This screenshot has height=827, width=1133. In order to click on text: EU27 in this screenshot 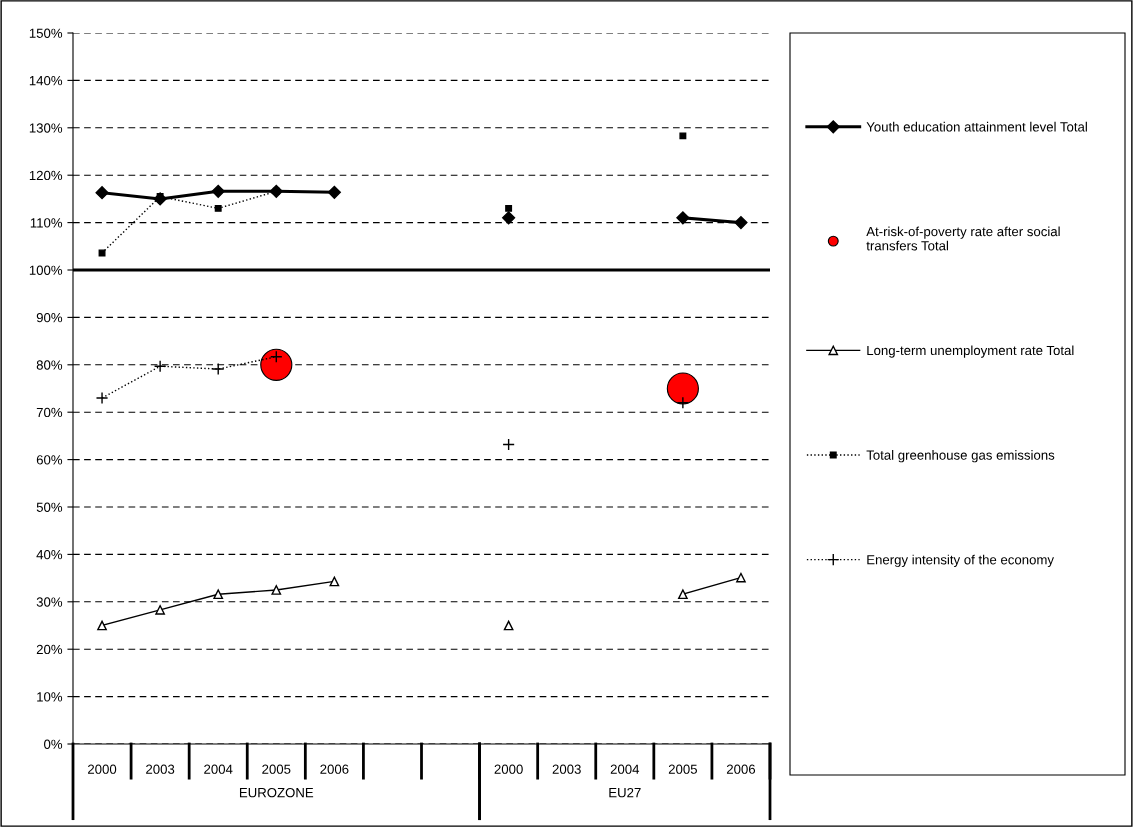, I will do `click(625, 792)`.